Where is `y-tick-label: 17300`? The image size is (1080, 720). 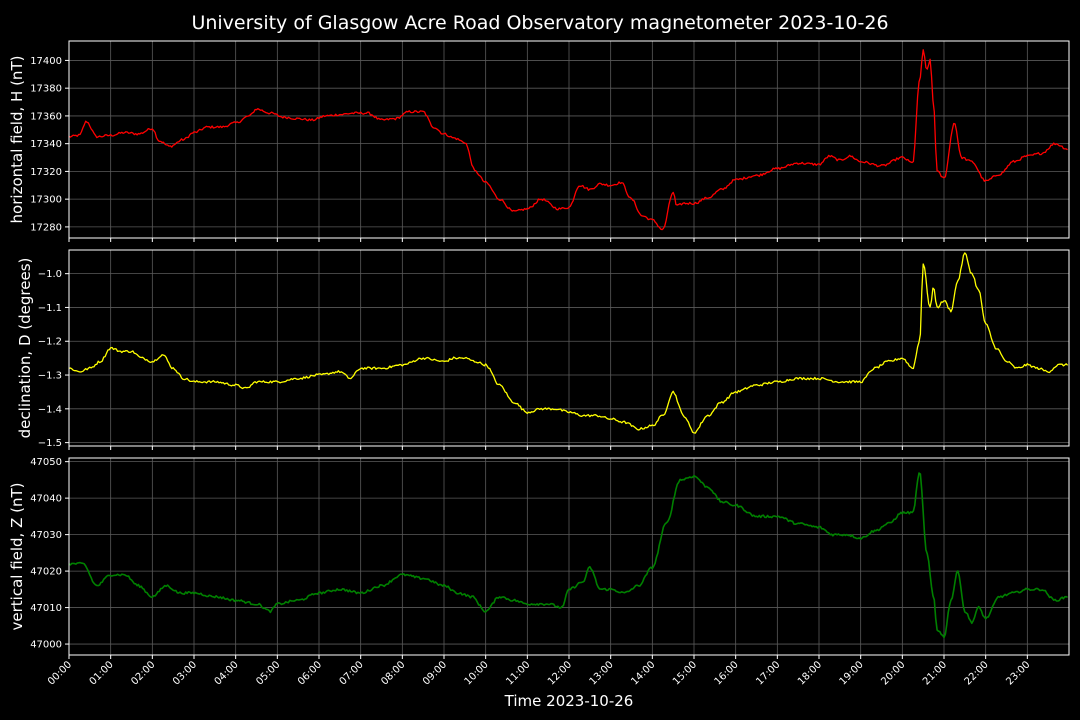
y-tick-label: 17300 is located at coordinates (46, 200).